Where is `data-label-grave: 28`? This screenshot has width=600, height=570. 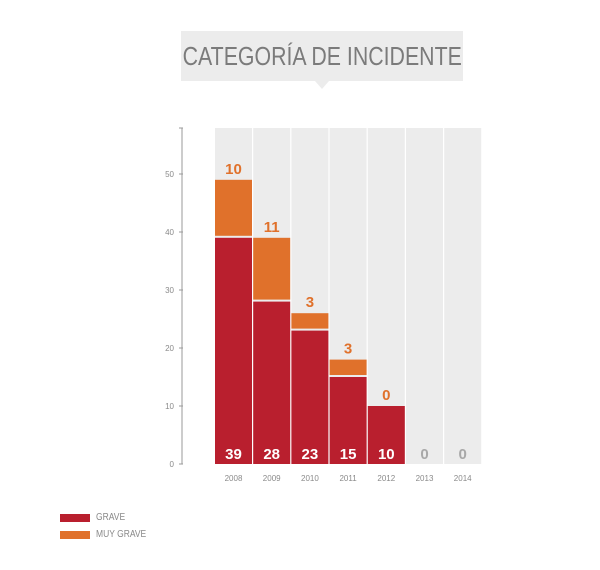
data-label-grave: 28 is located at coordinates (271, 454).